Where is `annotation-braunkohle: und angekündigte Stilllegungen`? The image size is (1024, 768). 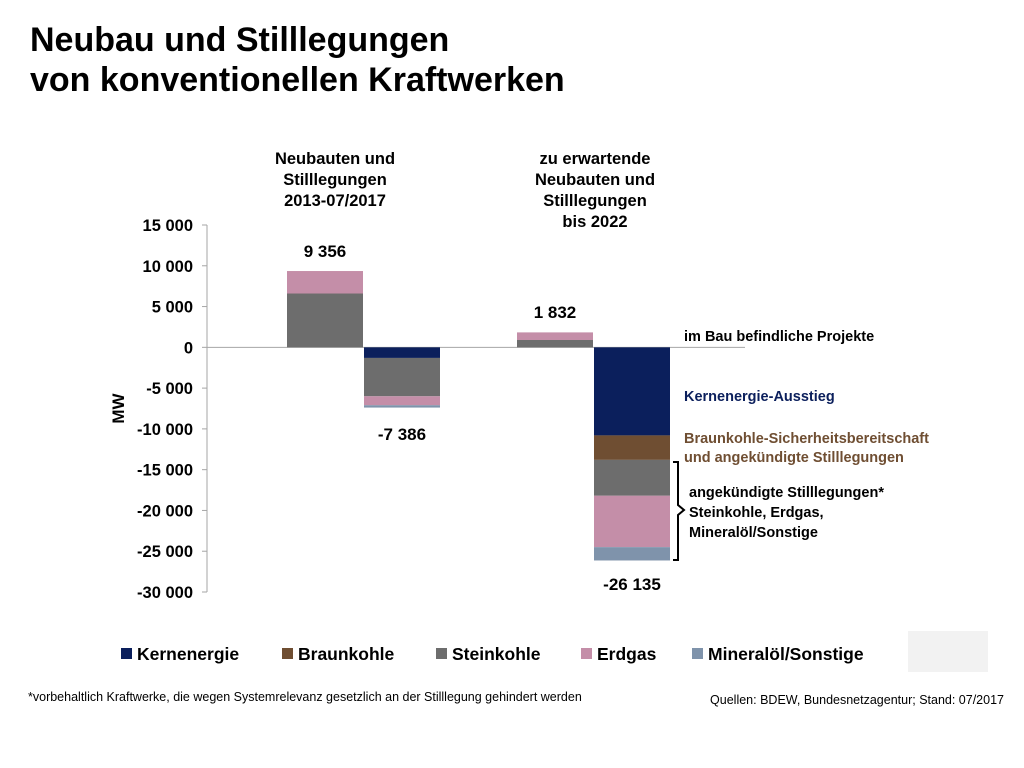 annotation-braunkohle: und angekündigte Stilllegungen is located at coordinates (794, 458).